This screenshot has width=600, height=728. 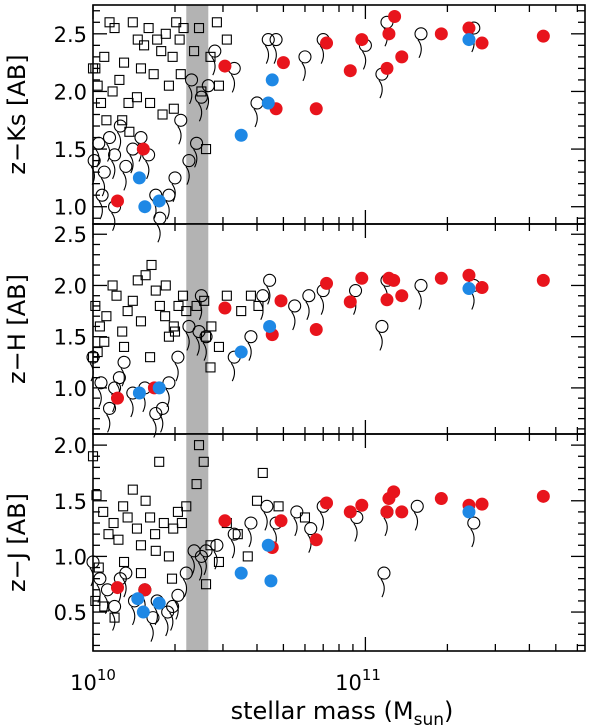 What do you see at coordinates (17, 329) in the screenshot?
I see `y-axis-label-zH: z−H [AB]` at bounding box center [17, 329].